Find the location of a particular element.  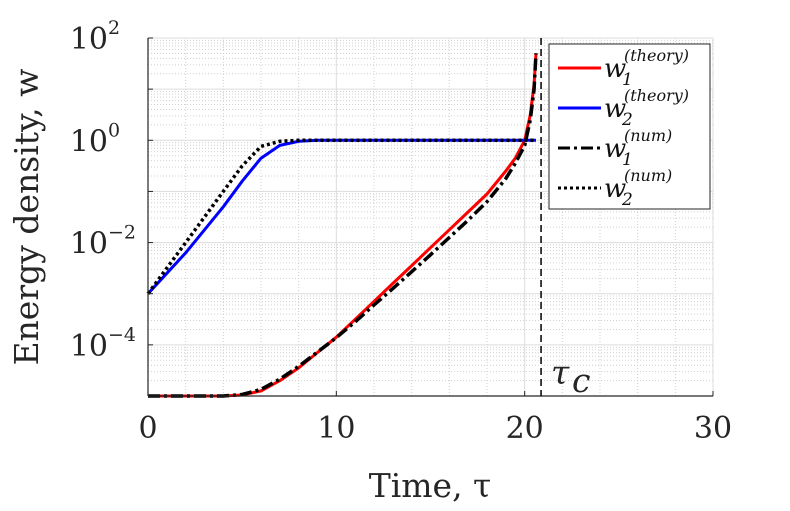

y-tick-exponent: 0 is located at coordinates (114, 130).